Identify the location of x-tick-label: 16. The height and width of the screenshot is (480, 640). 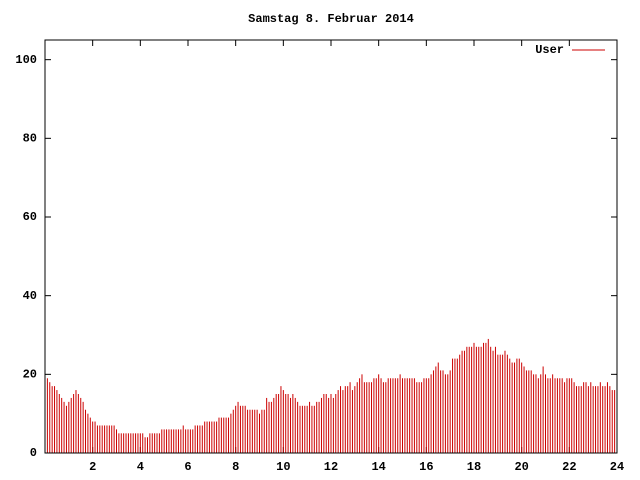
(426, 467).